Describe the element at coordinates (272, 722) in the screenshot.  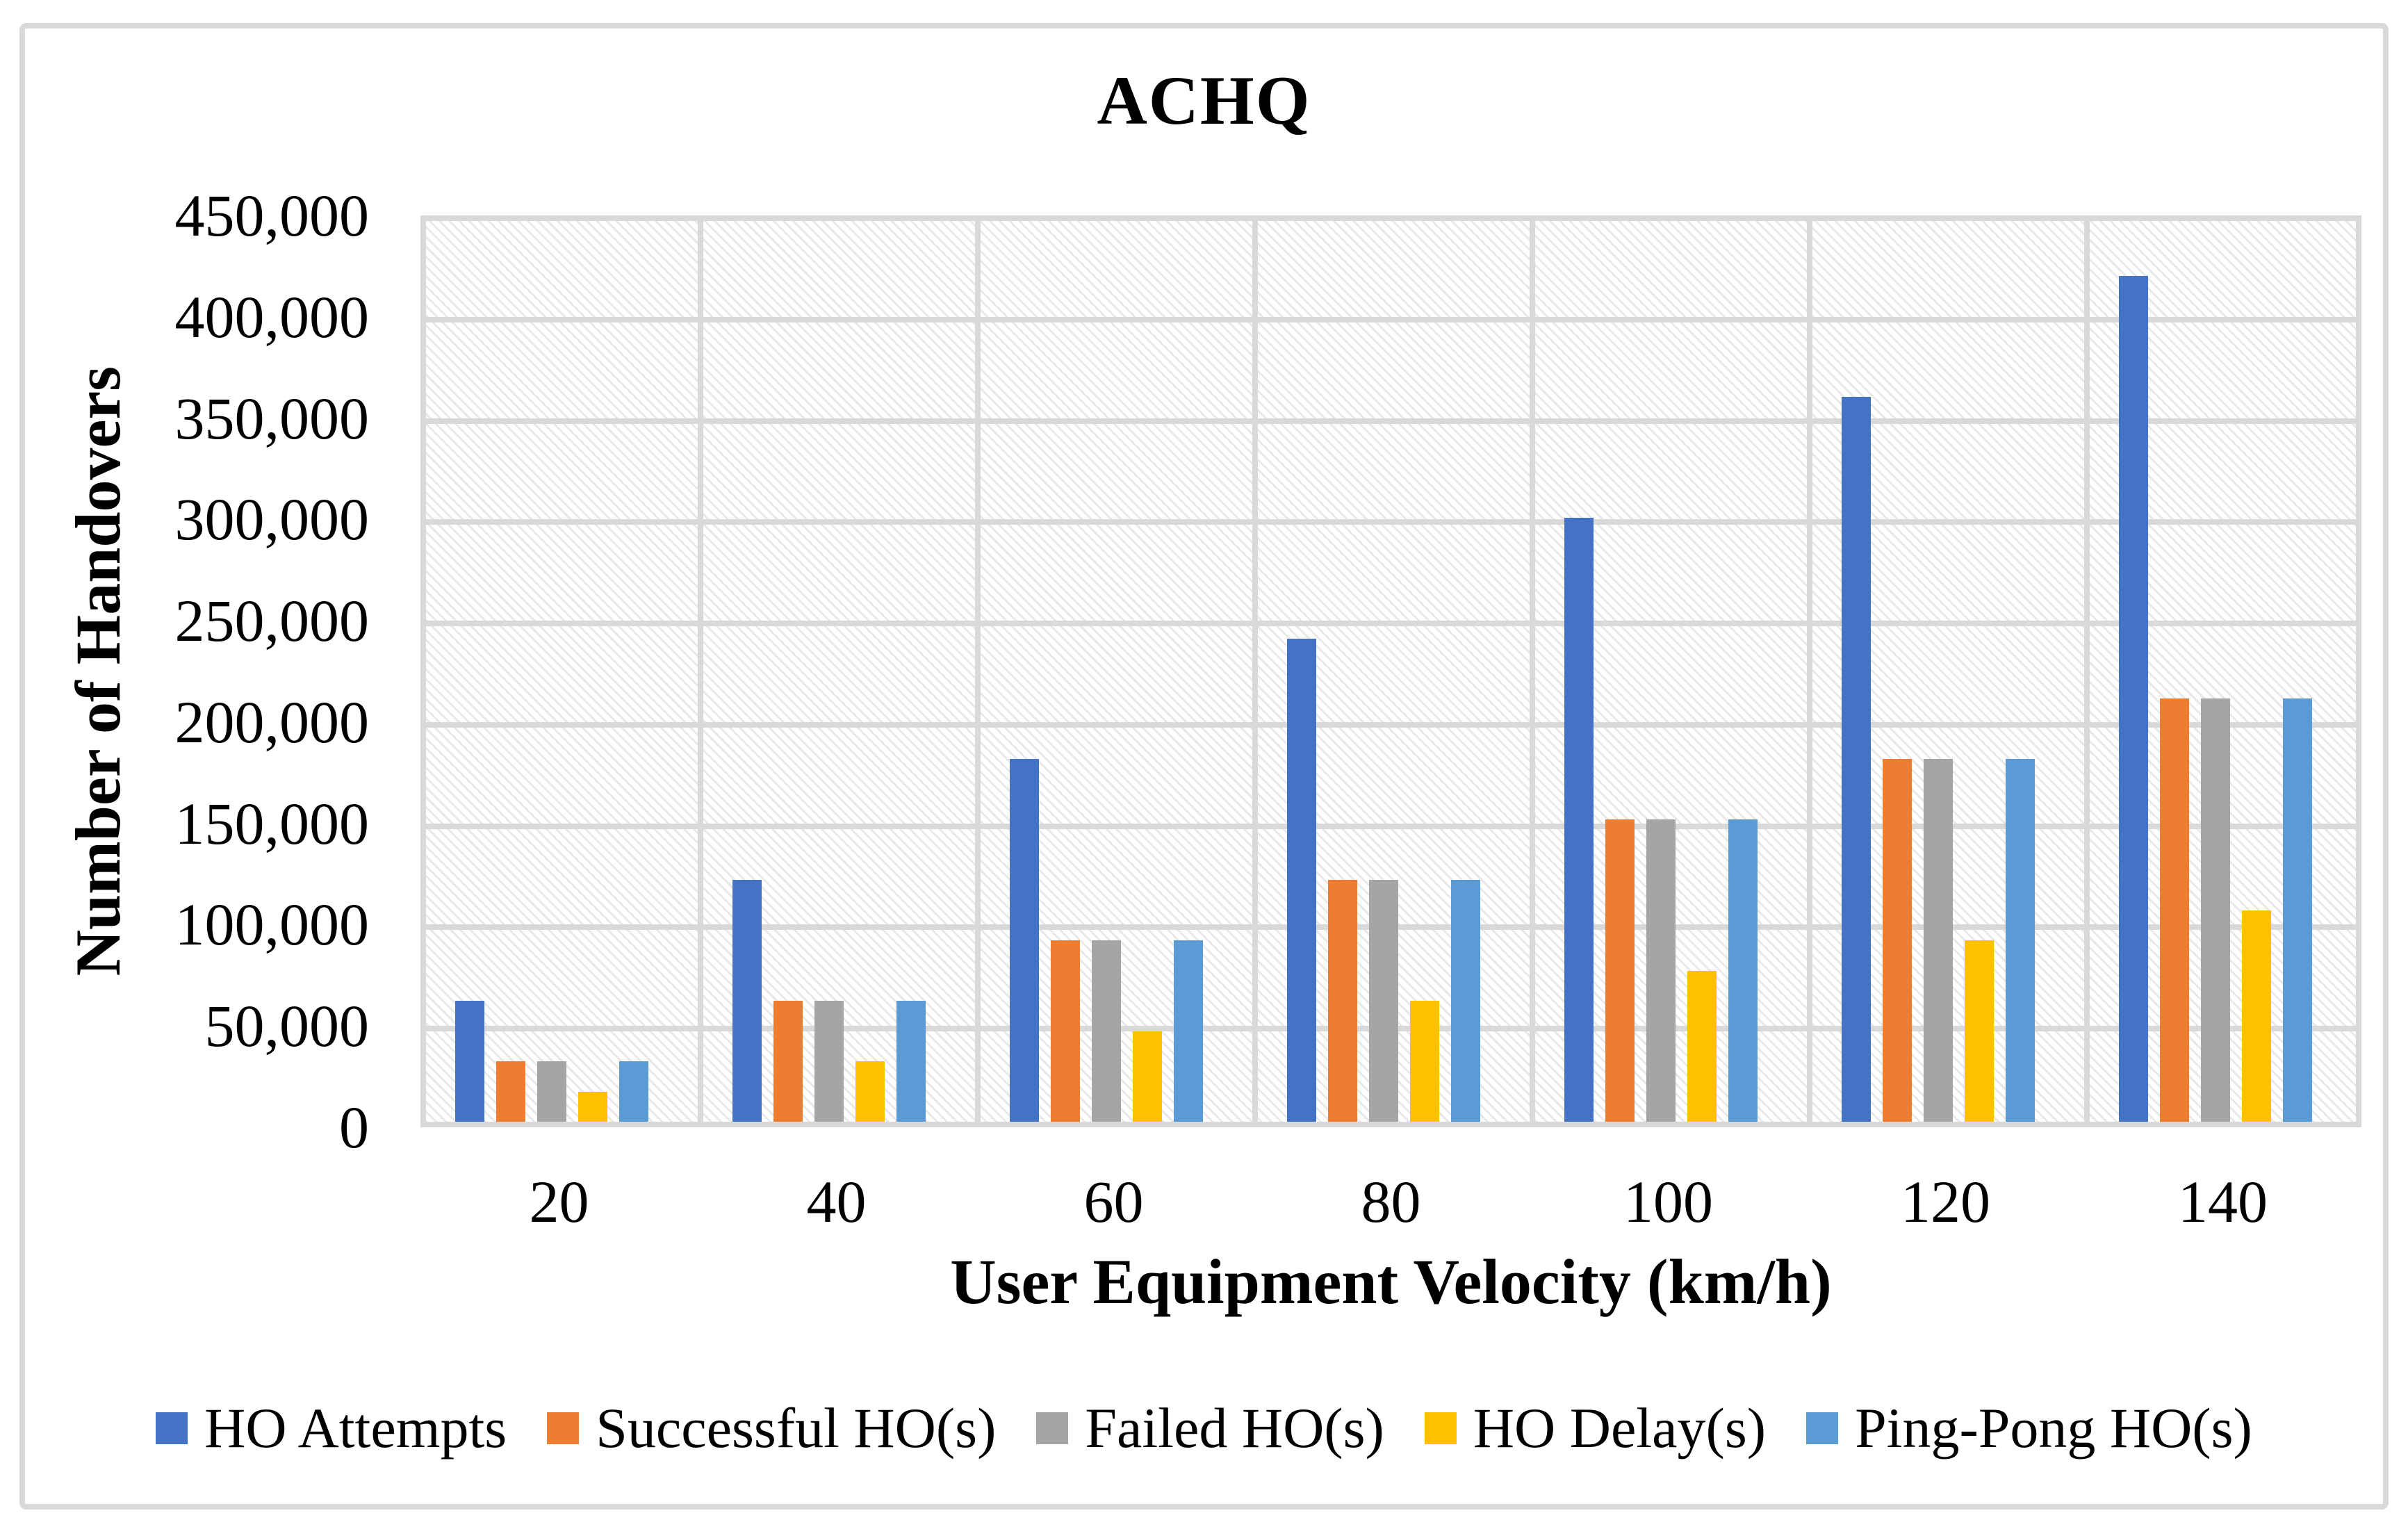
I see `y-tick-label: 200,000` at that location.